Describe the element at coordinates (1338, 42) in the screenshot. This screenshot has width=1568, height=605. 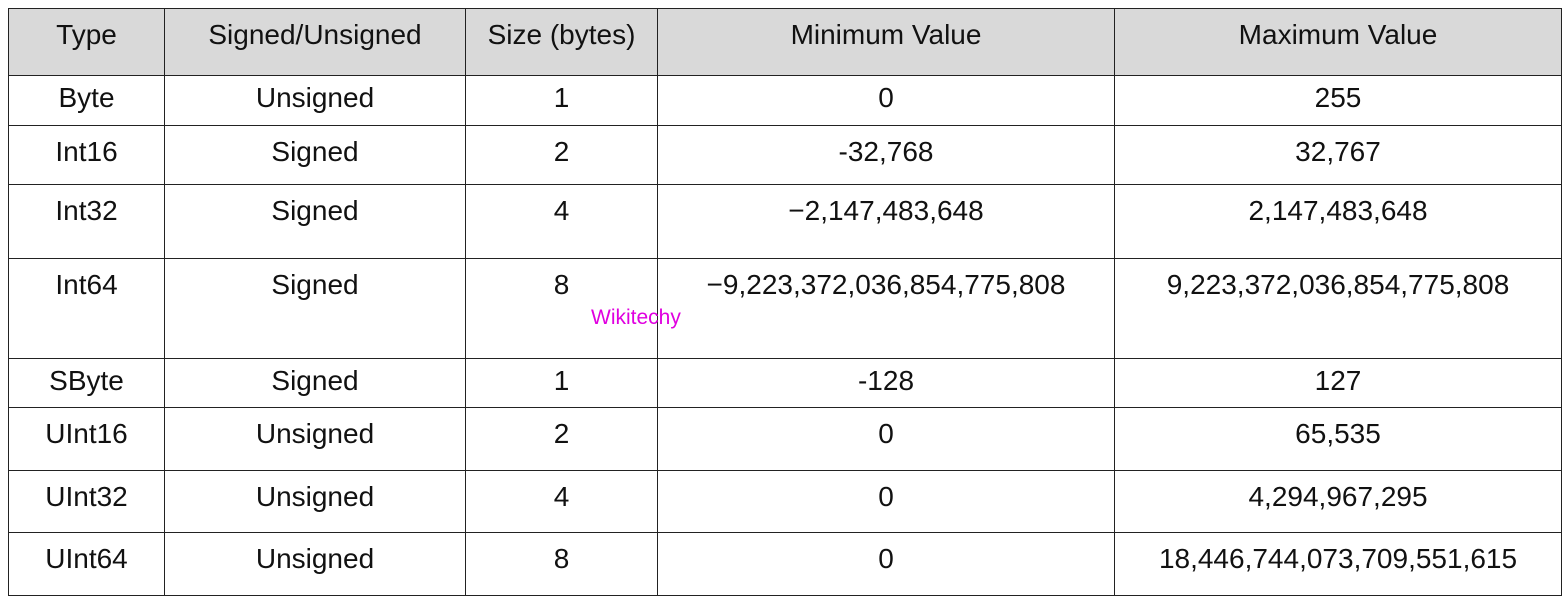
I see `header-cell: Maximum Value` at that location.